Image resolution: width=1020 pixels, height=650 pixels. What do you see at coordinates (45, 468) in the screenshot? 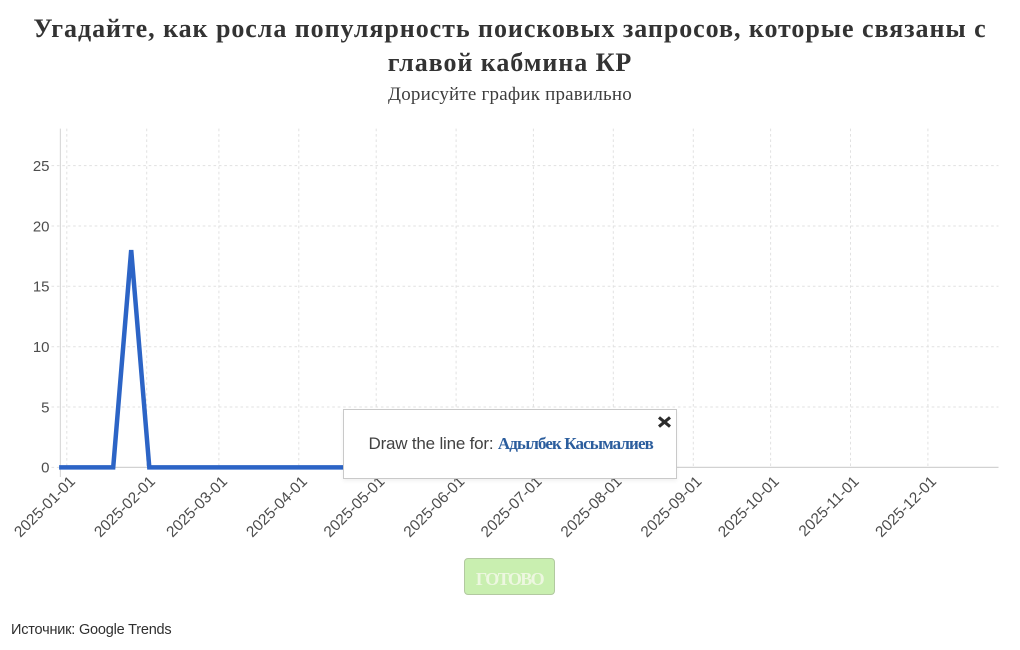
I see `svg-text: 0` at bounding box center [45, 468].